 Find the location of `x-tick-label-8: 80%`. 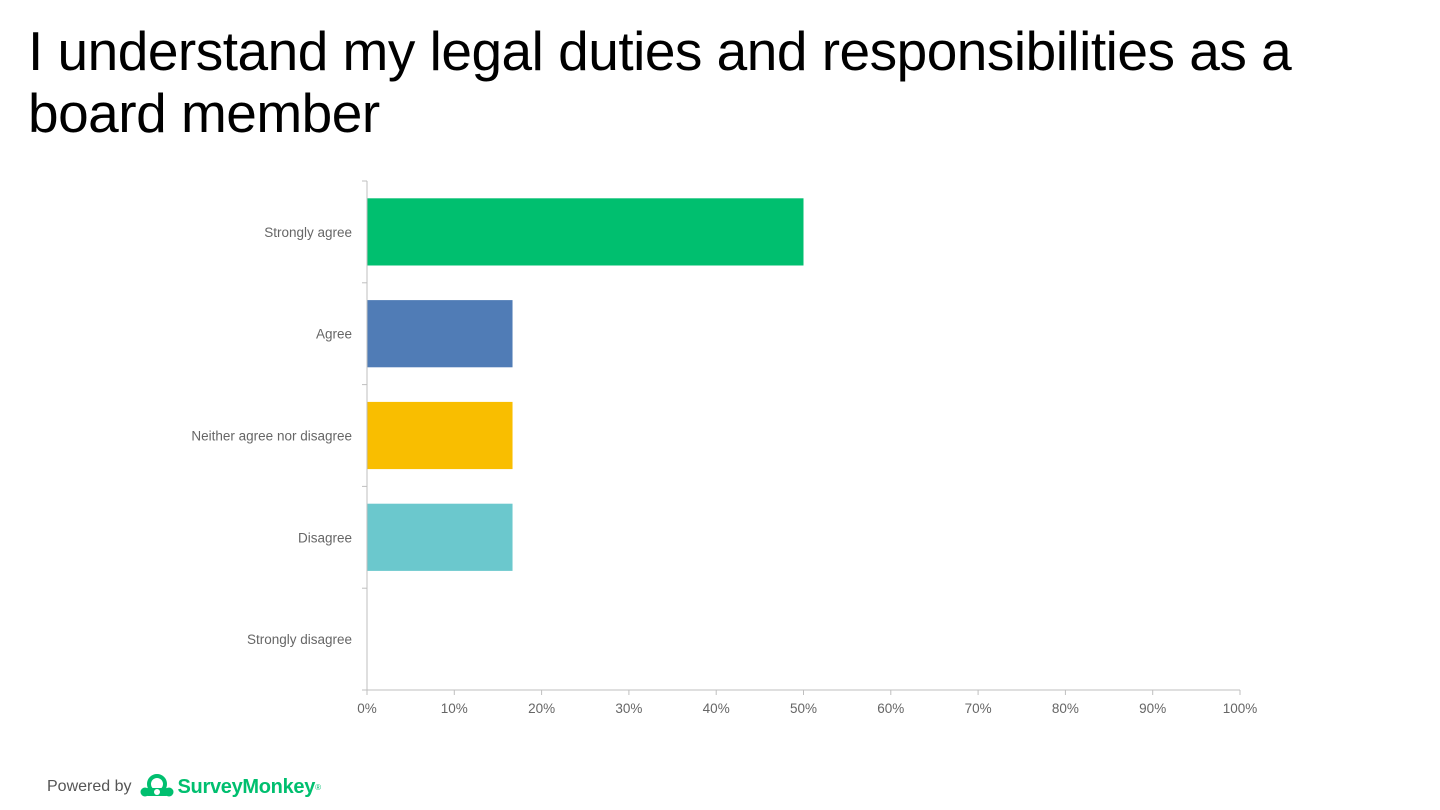

x-tick-label-8: 80% is located at coordinates (1065, 708).